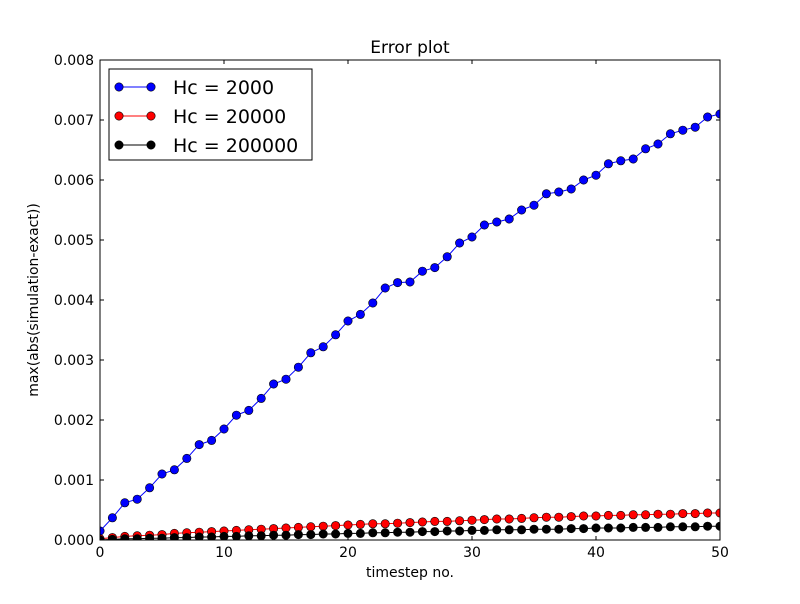  What do you see at coordinates (472, 553) in the screenshot?
I see `x-tick-label: 30` at bounding box center [472, 553].